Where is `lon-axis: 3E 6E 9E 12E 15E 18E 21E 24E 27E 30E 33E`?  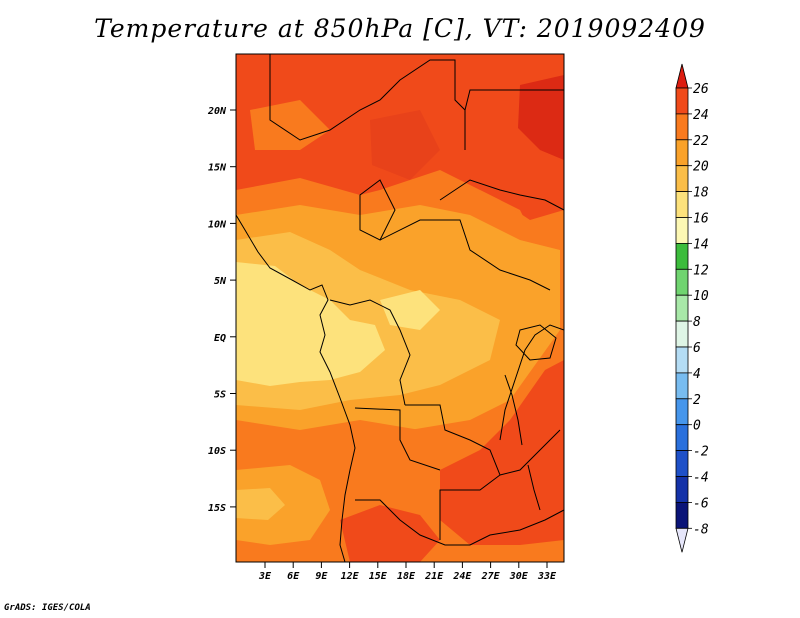 lon-axis: 3E 6E 9E 12E 15E 18E 21E 24E 27E 30E 33E is located at coordinates (407, 572).